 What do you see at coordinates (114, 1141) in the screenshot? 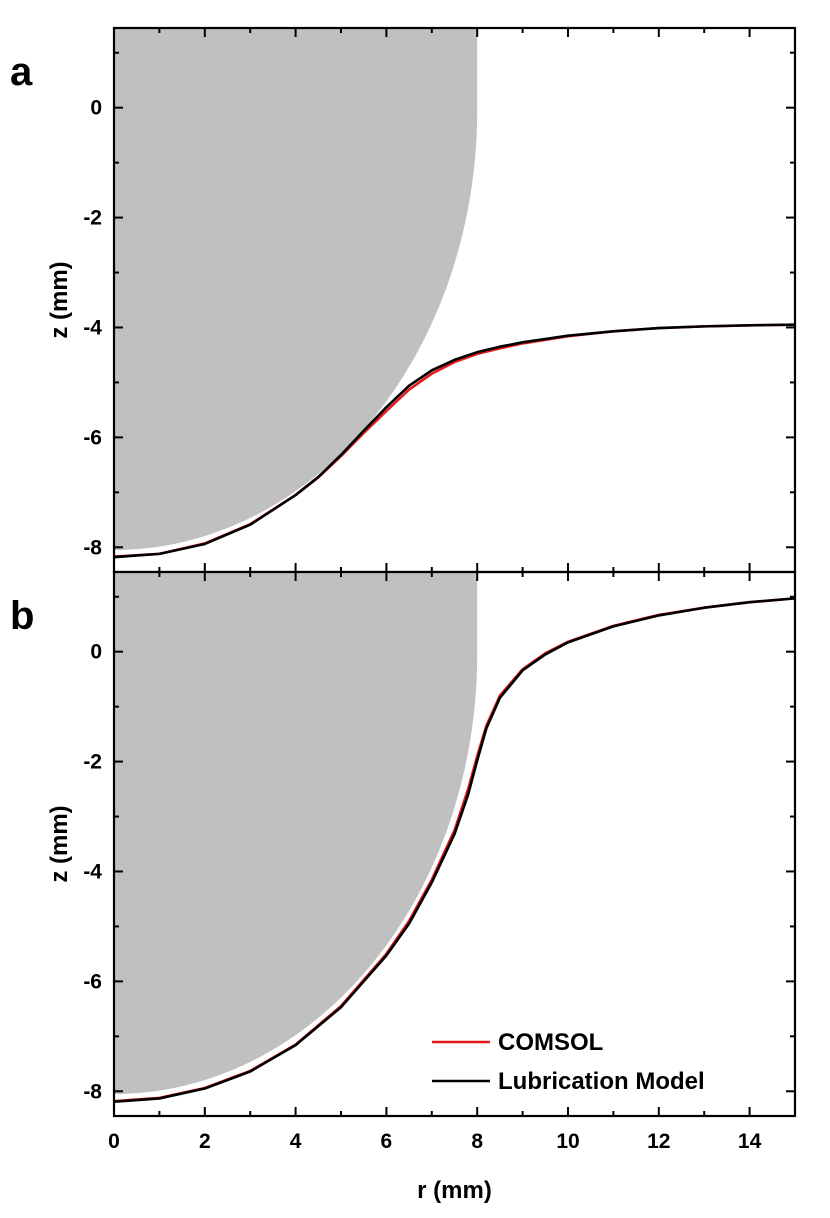
I see `x-tick-label: 0` at bounding box center [114, 1141].